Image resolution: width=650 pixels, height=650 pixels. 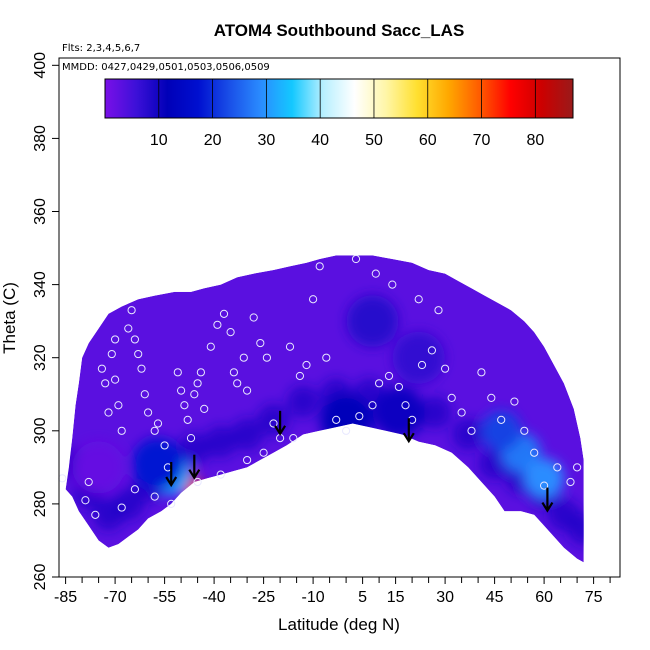 What do you see at coordinates (374, 140) in the screenshot?
I see `colorbar-tick-label: 50` at bounding box center [374, 140].